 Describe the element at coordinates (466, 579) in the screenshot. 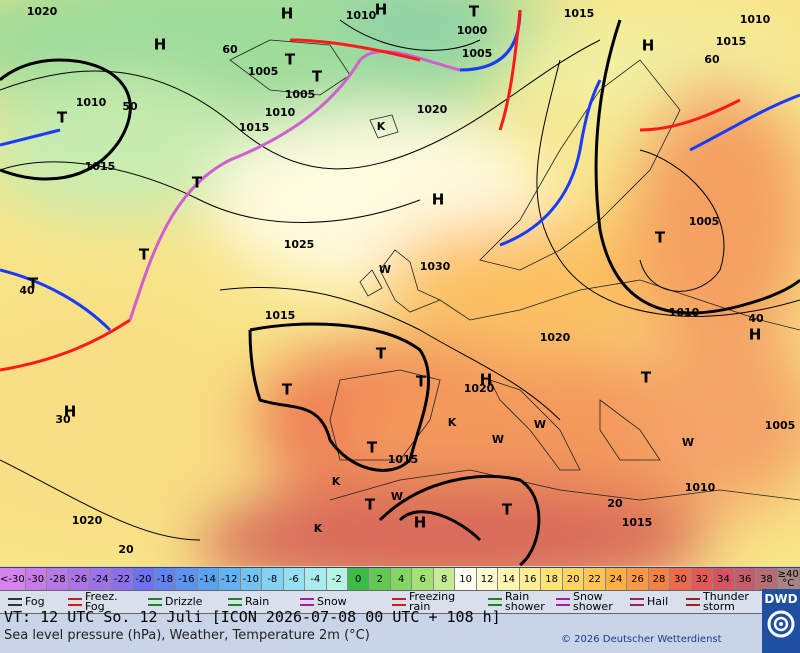

I see `scale-swatch: 10` at that location.